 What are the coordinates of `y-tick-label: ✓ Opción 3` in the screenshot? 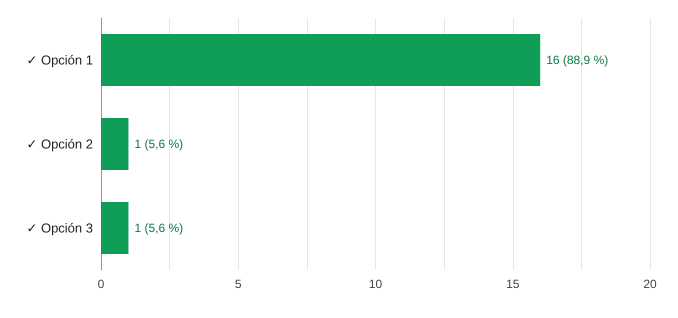 It's located at (59, 228).